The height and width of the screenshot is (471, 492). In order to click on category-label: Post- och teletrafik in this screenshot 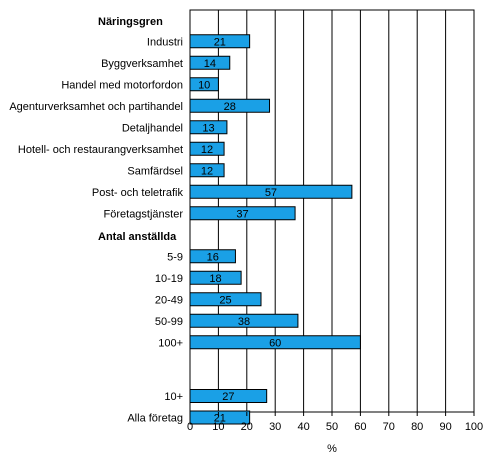, I will do `click(138, 193)`.